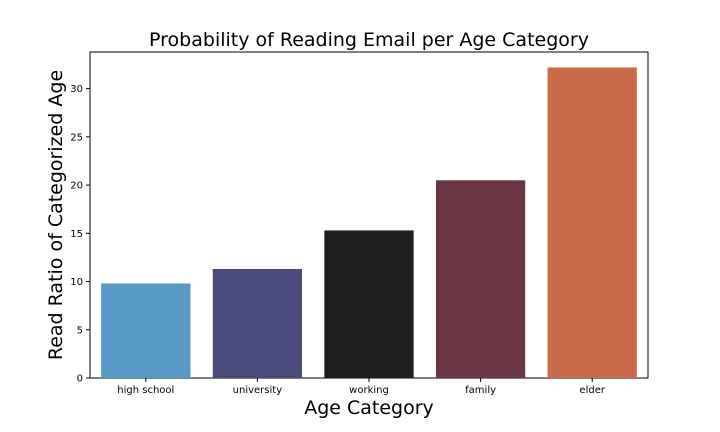  What do you see at coordinates (369, 304) in the screenshot?
I see `bar-working` at bounding box center [369, 304].